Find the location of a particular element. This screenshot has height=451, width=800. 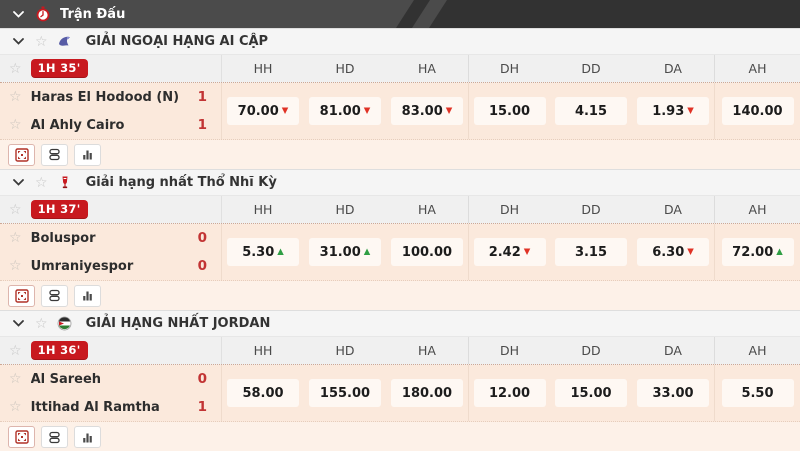

odds-cell-ah: 72.00 ▲ is located at coordinates (757, 252).